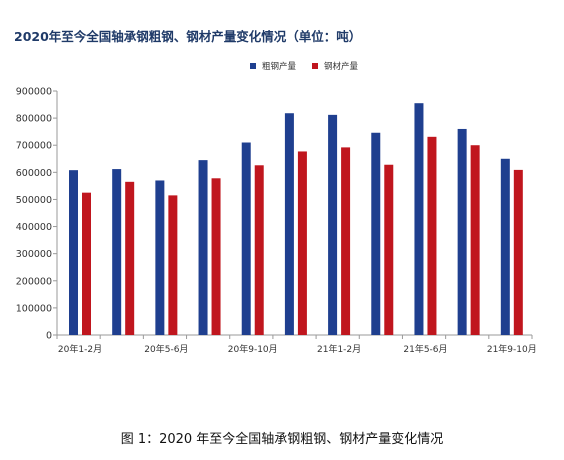 The height and width of the screenshot is (460, 564). I want to click on legend-item-series-1: 粗钢产量, so click(273, 66).